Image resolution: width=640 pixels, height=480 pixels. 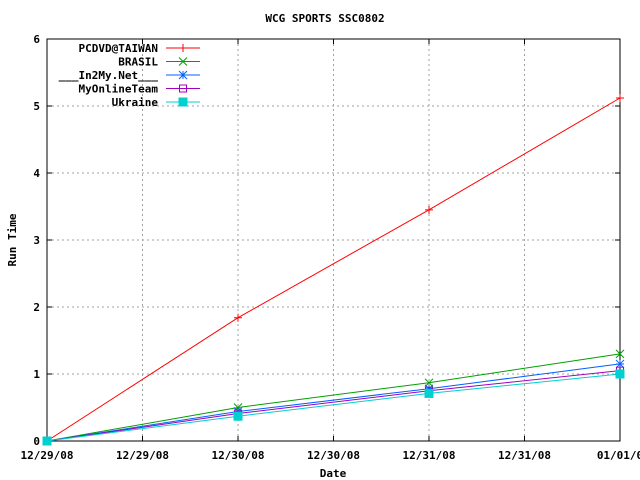 What do you see at coordinates (36, 173) in the screenshot?
I see `y-tick-label: 4` at bounding box center [36, 173].